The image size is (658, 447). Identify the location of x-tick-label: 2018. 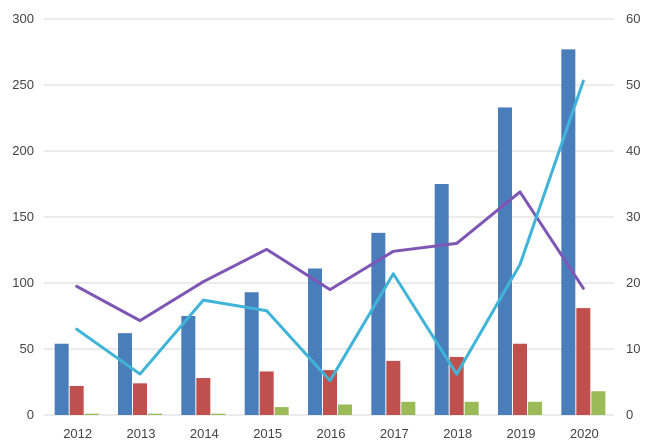
(457, 433).